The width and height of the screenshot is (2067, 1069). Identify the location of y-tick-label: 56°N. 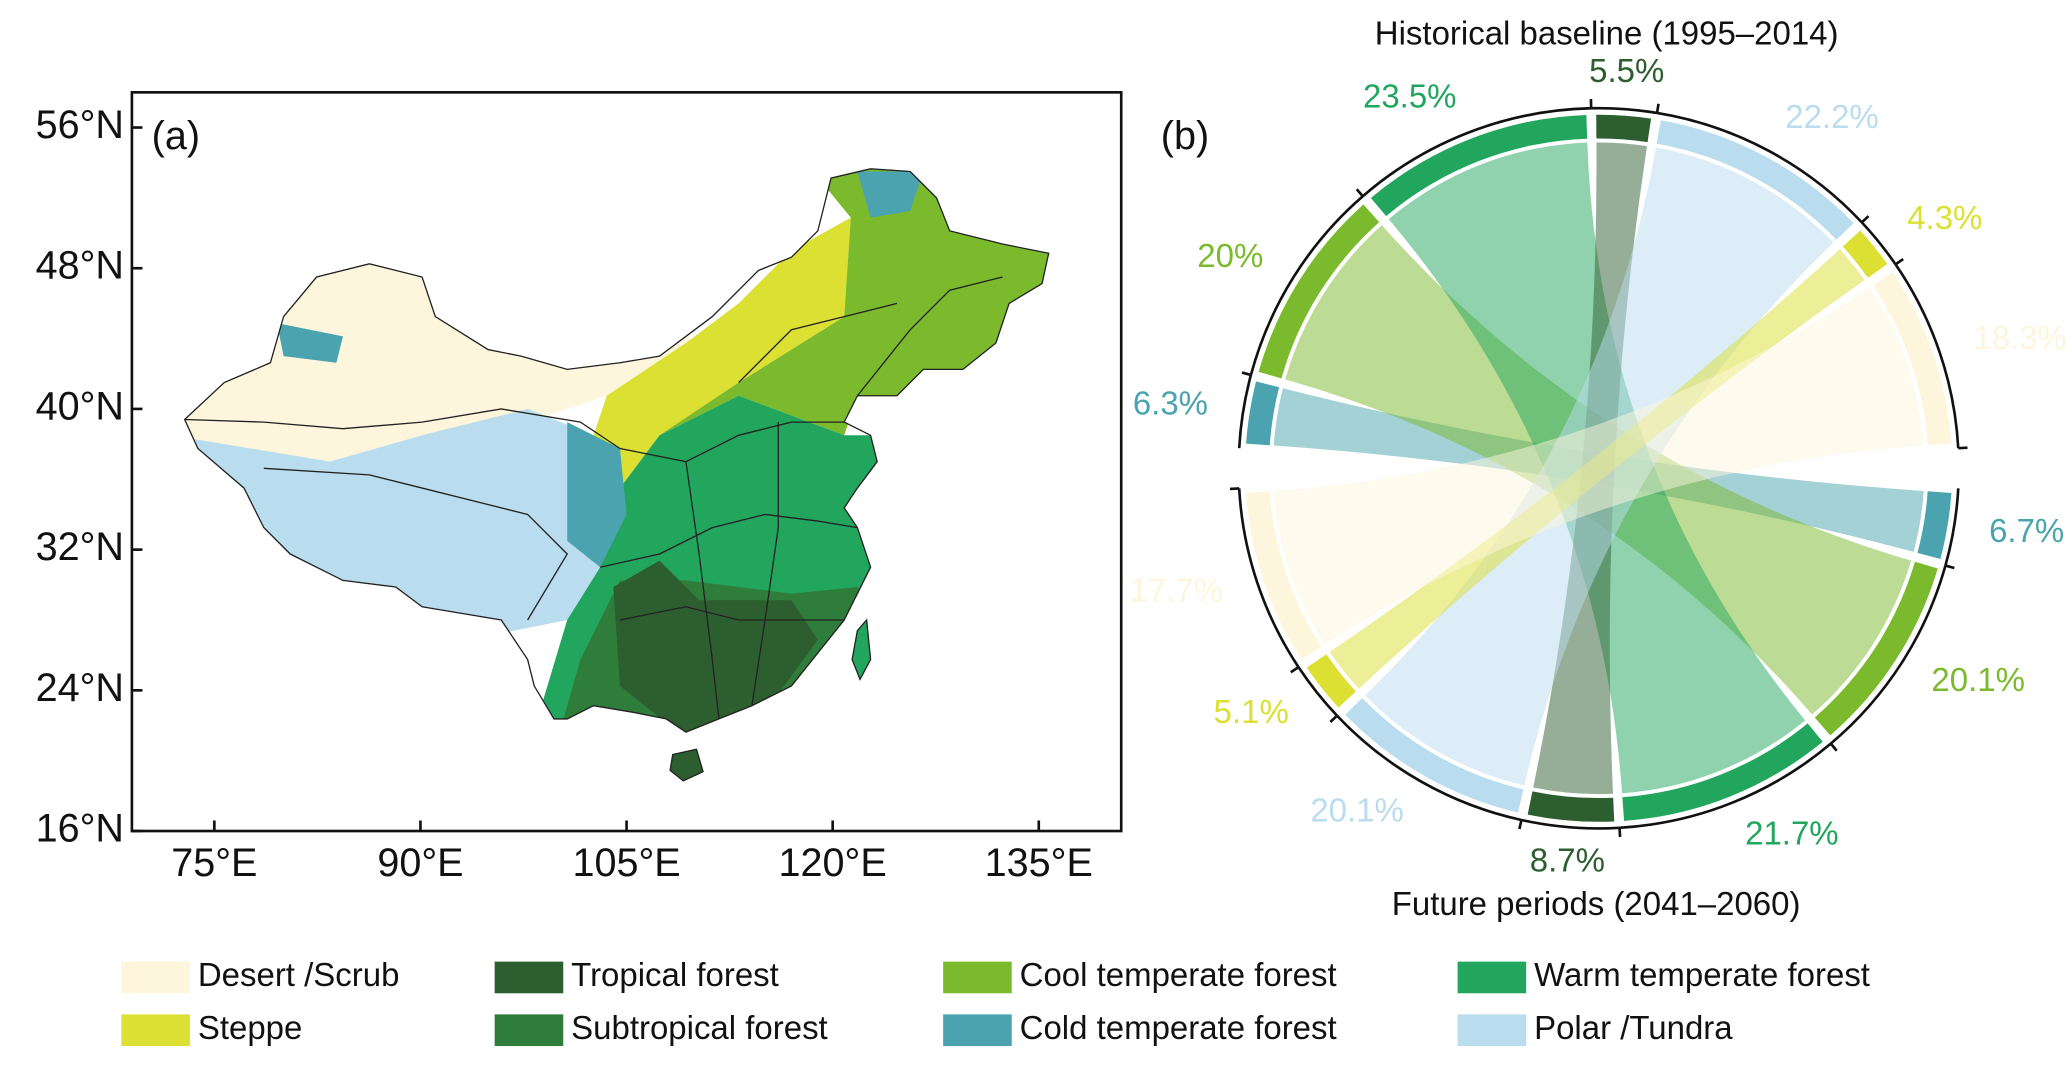
(80, 125).